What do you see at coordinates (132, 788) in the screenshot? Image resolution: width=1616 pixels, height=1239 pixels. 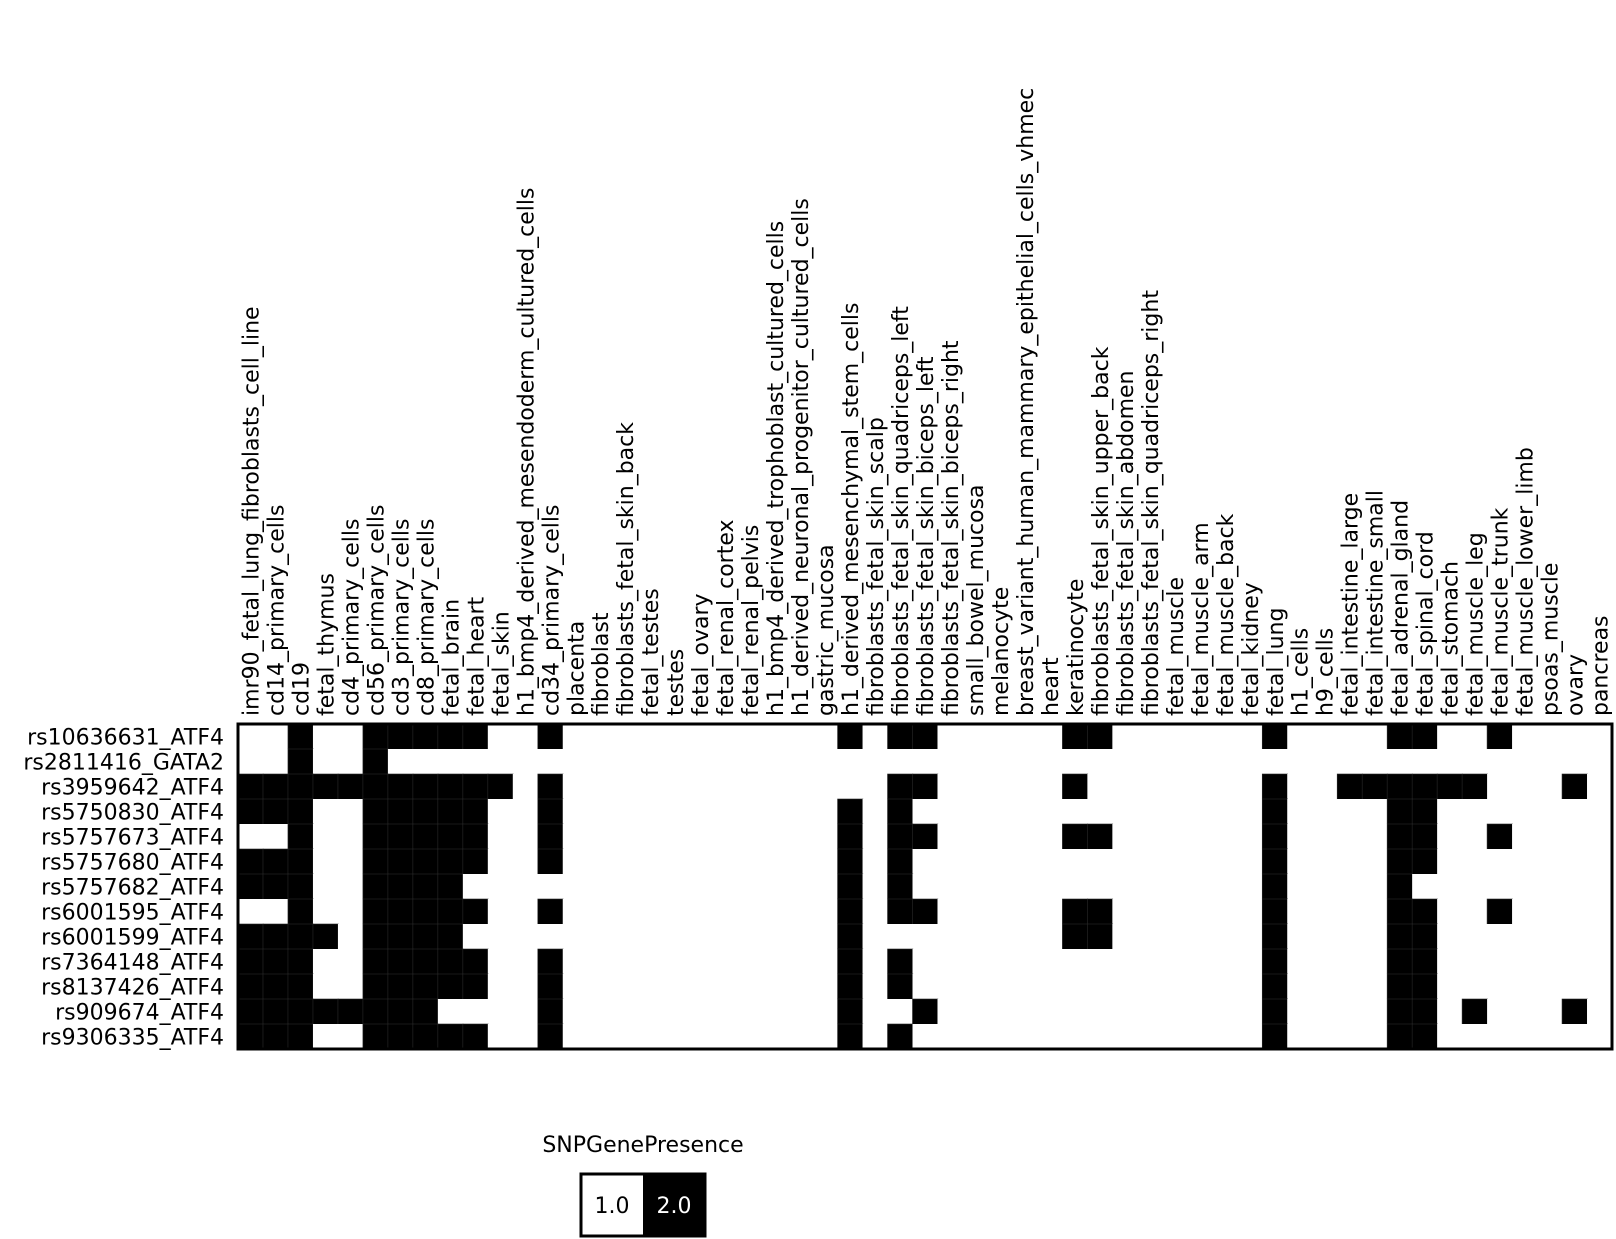 I see `row-label: rs3959642_ATF4` at bounding box center [132, 788].